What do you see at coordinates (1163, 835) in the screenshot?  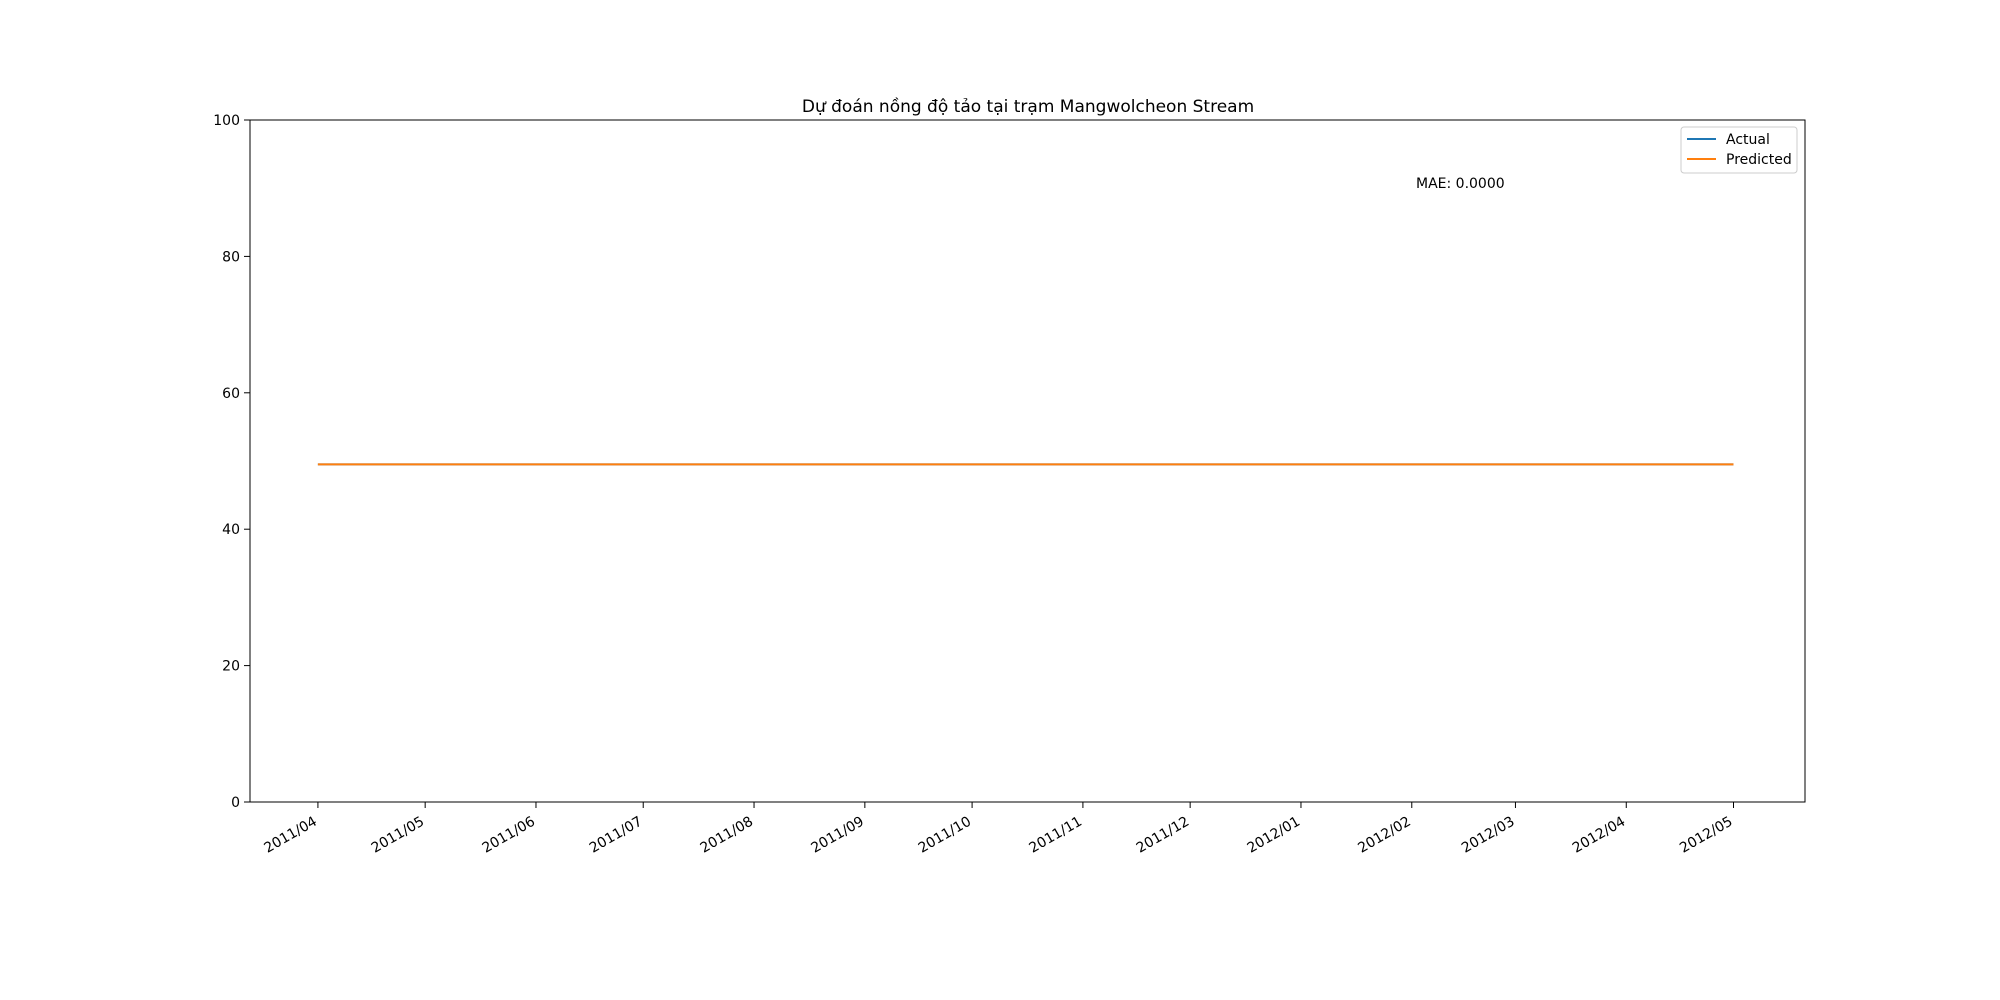 I see `x-tick-label: 2011/12` at bounding box center [1163, 835].